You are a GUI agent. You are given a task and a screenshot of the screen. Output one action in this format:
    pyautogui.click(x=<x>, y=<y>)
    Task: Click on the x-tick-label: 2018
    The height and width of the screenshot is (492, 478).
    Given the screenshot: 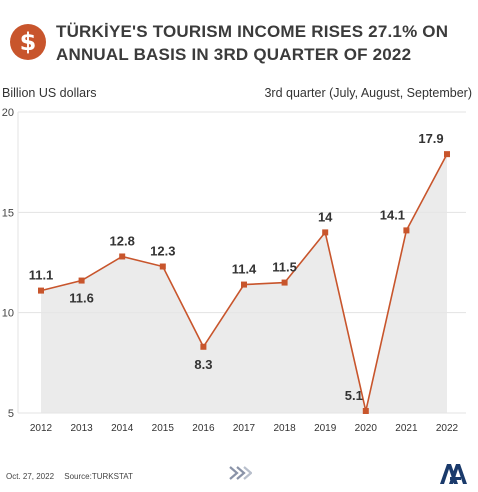 What is the action you would take?
    pyautogui.click(x=284, y=428)
    